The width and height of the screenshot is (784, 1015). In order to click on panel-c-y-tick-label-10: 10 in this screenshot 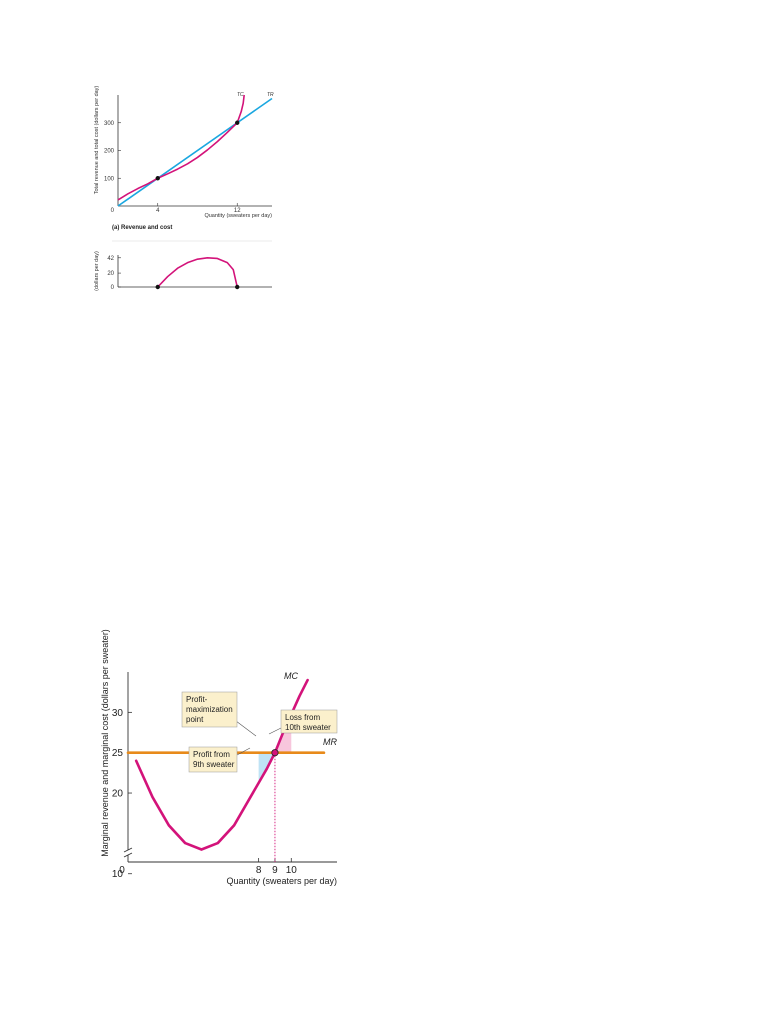, I will do `click(118, 874)`.